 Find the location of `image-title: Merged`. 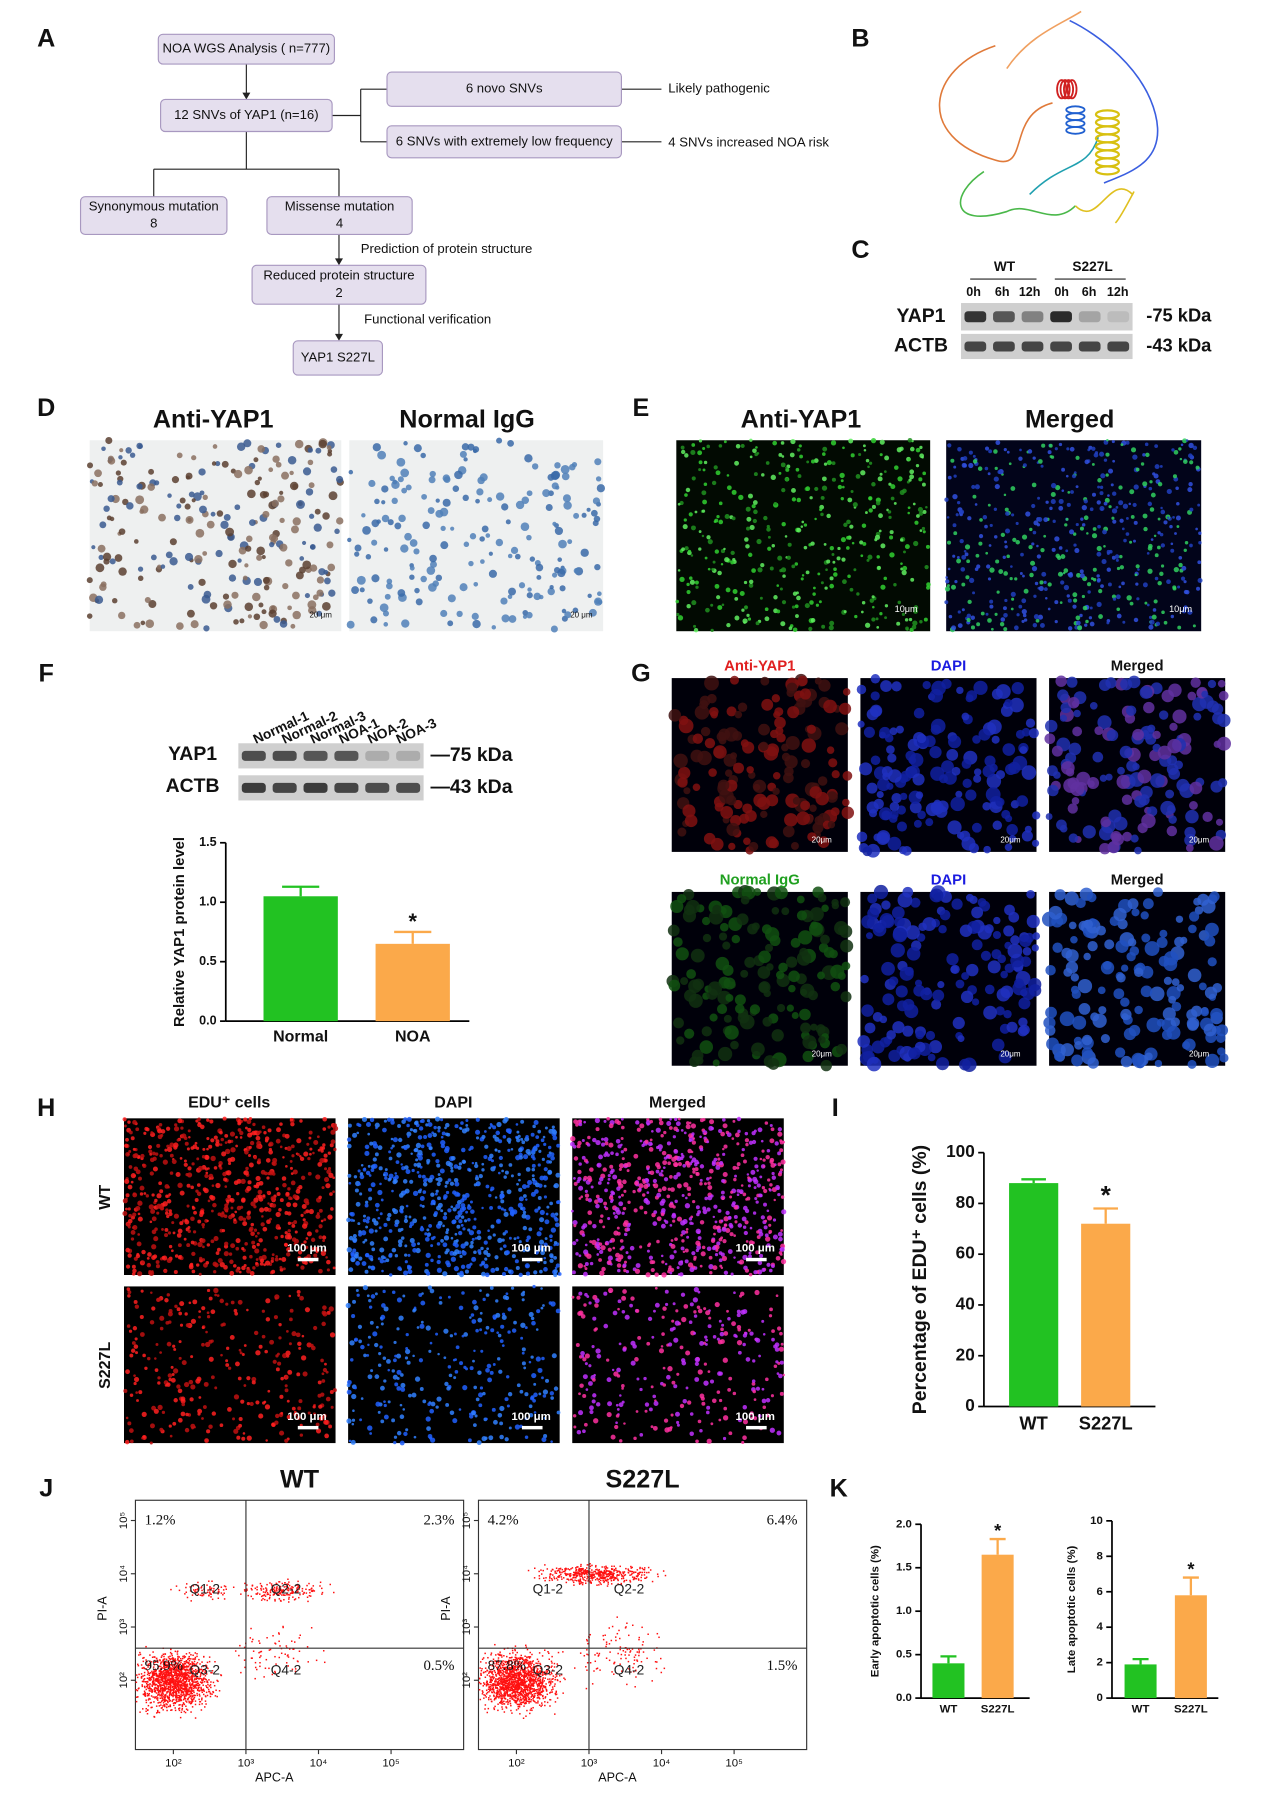

image-title: Merged is located at coordinates (1137, 880).